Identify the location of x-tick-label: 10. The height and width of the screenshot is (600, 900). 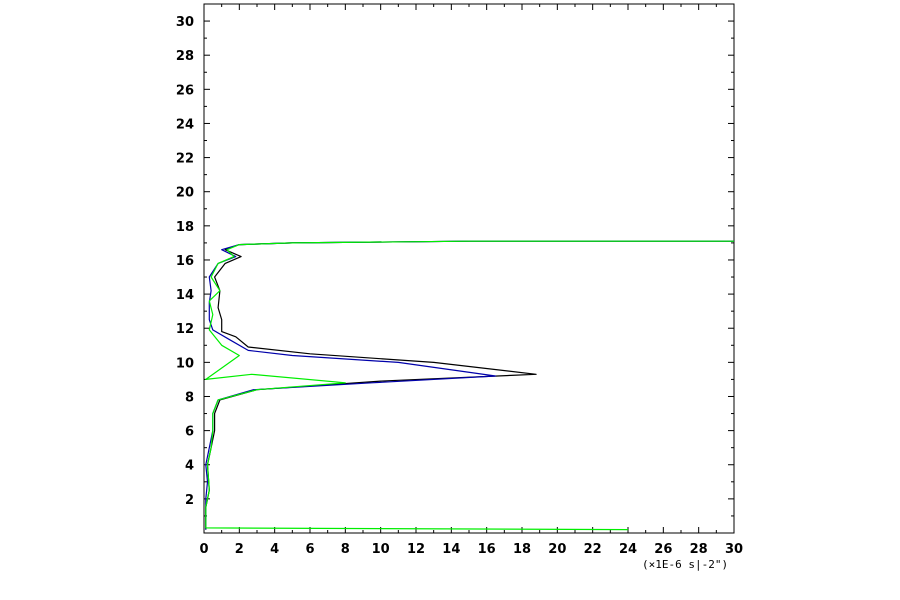
(381, 549).